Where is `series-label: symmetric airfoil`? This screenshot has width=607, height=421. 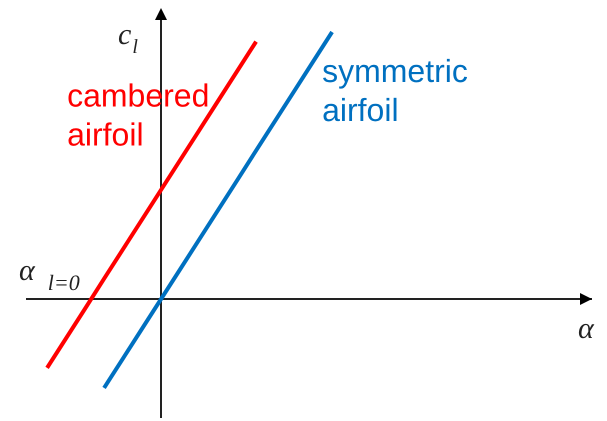 series-label: symmetric airfoil is located at coordinates (395, 90).